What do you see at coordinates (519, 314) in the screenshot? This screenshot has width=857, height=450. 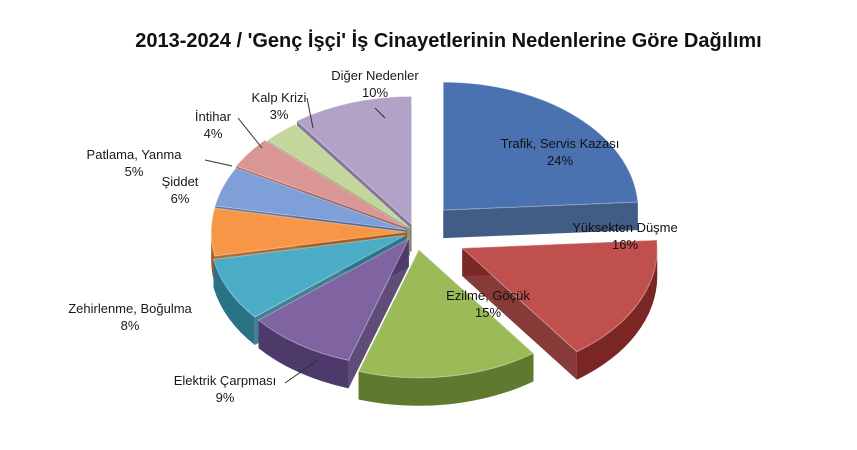 I see `slice-cut-yuksekten-dusme` at bounding box center [519, 314].